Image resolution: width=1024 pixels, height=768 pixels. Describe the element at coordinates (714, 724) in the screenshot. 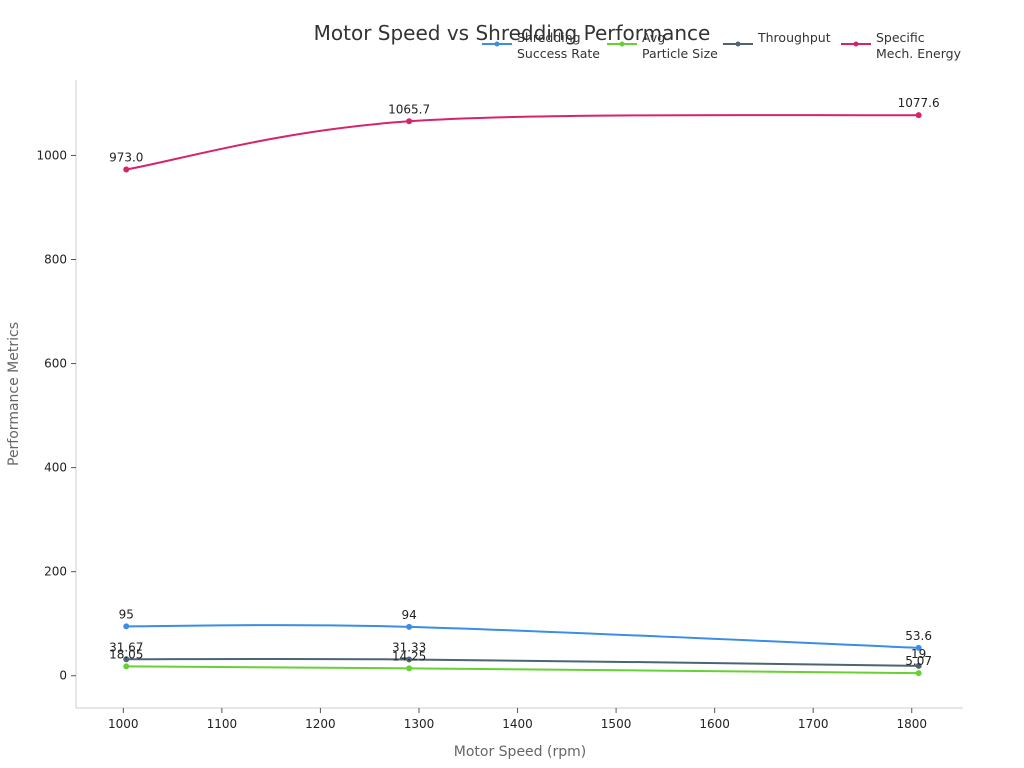

I see `x-tick-label: 1600` at that location.